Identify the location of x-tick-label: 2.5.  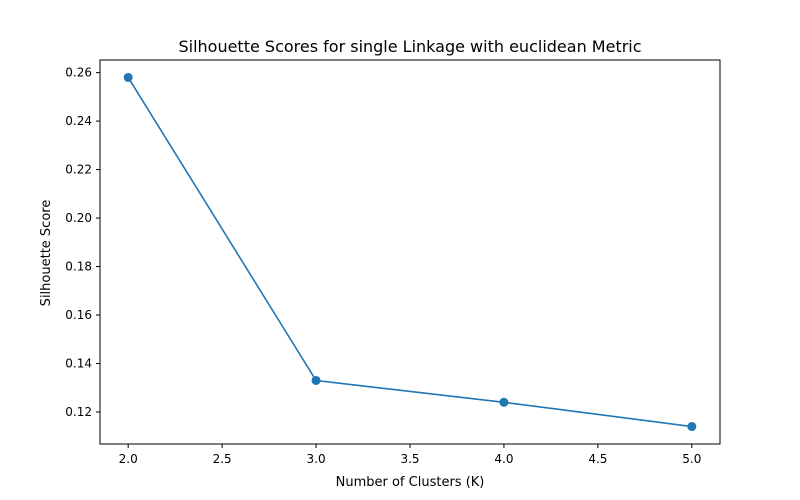
(222, 459).